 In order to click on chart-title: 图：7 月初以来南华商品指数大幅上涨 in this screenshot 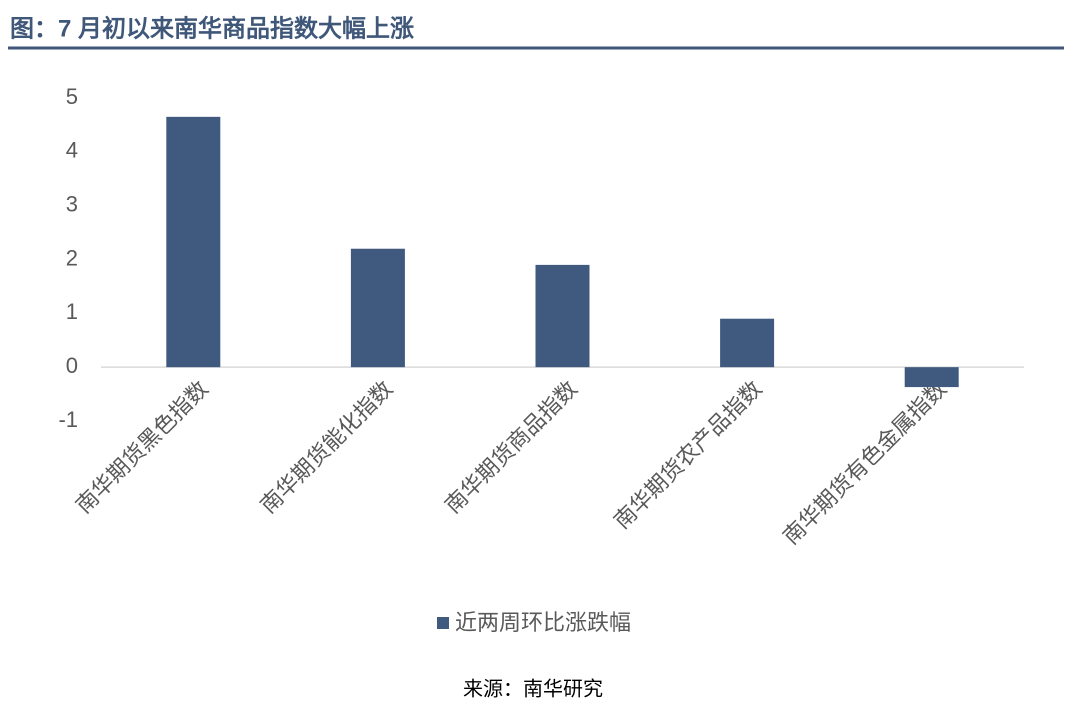, I will do `click(212, 28)`.